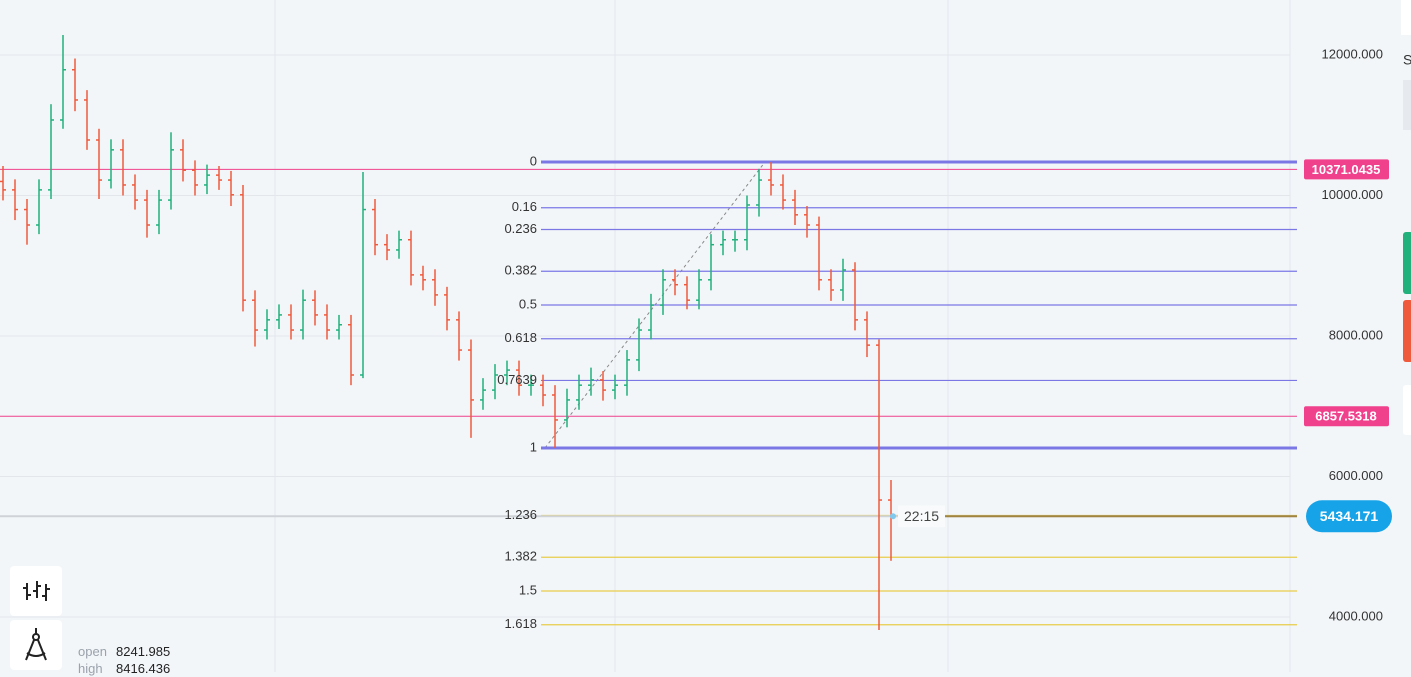 This screenshot has height=677, width=1411. I want to click on timer: 22:15, so click(921, 516).